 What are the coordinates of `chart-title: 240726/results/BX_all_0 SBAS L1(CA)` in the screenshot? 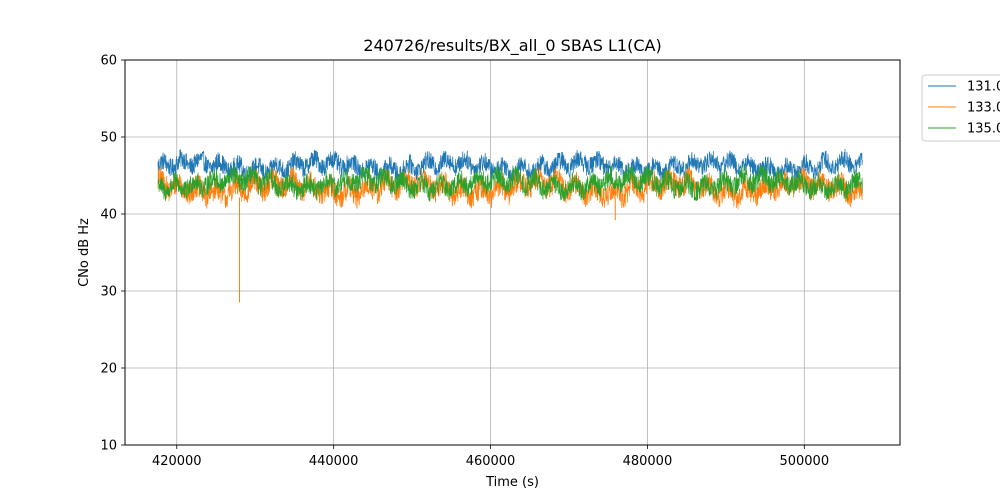 It's located at (512, 46).